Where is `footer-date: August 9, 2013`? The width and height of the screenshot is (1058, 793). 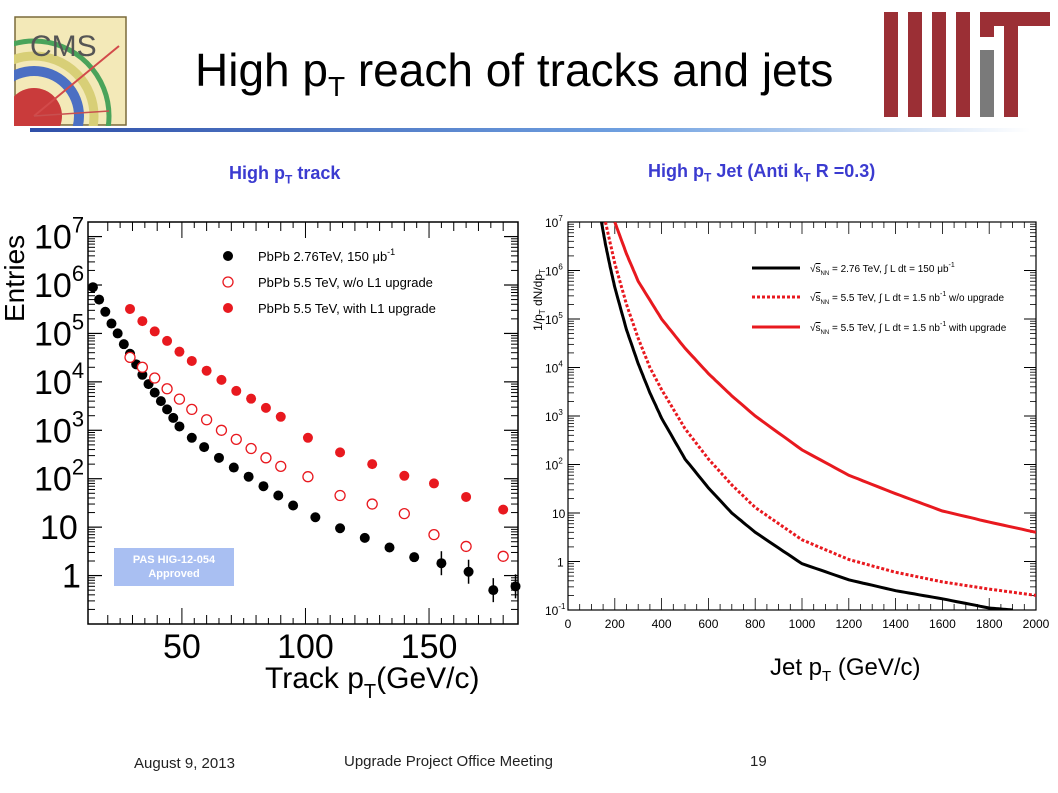
footer-date: August 9, 2013 is located at coordinates (184, 763).